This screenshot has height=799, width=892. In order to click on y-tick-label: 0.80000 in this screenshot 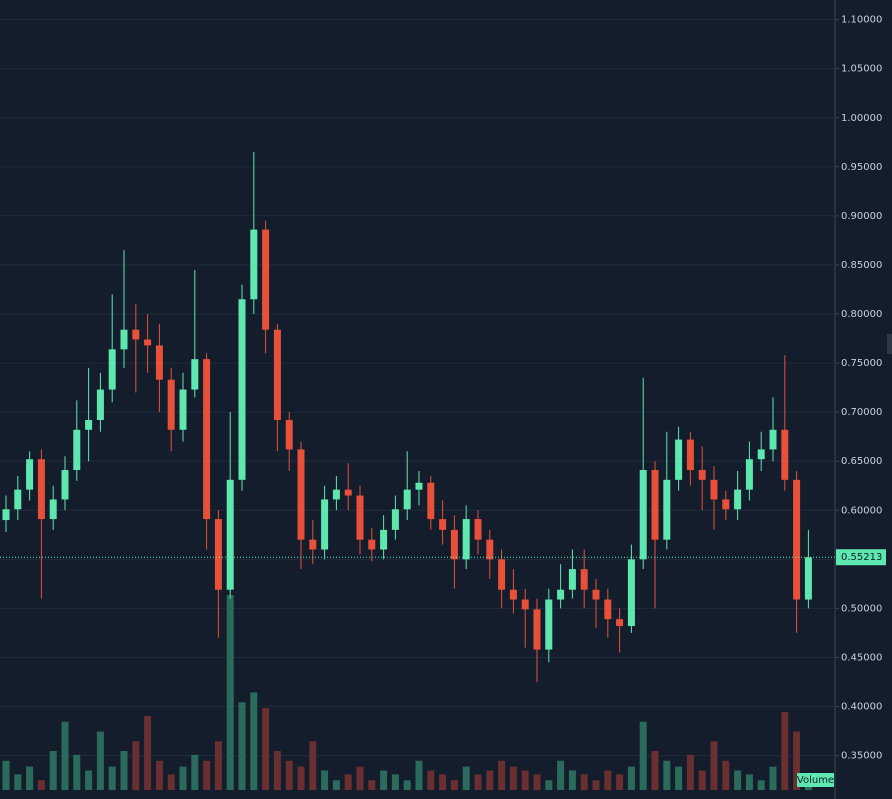, I will do `click(861, 314)`.